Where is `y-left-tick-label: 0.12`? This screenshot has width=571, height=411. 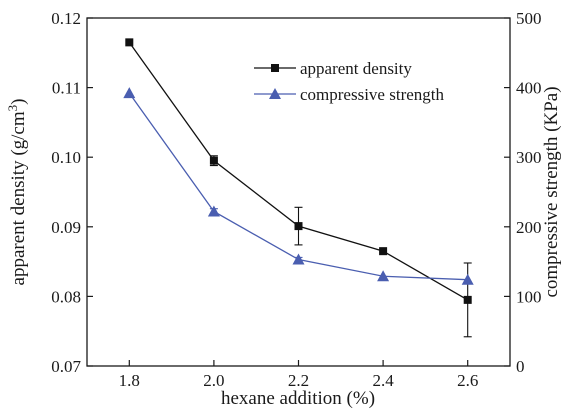
y-left-tick-label: 0.12 is located at coordinates (66, 18).